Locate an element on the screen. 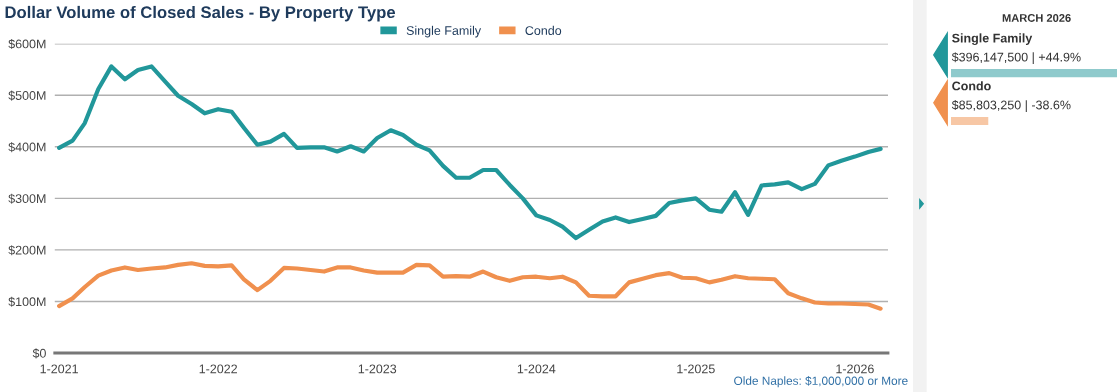  text: MARCH 2026 is located at coordinates (1036, 18).